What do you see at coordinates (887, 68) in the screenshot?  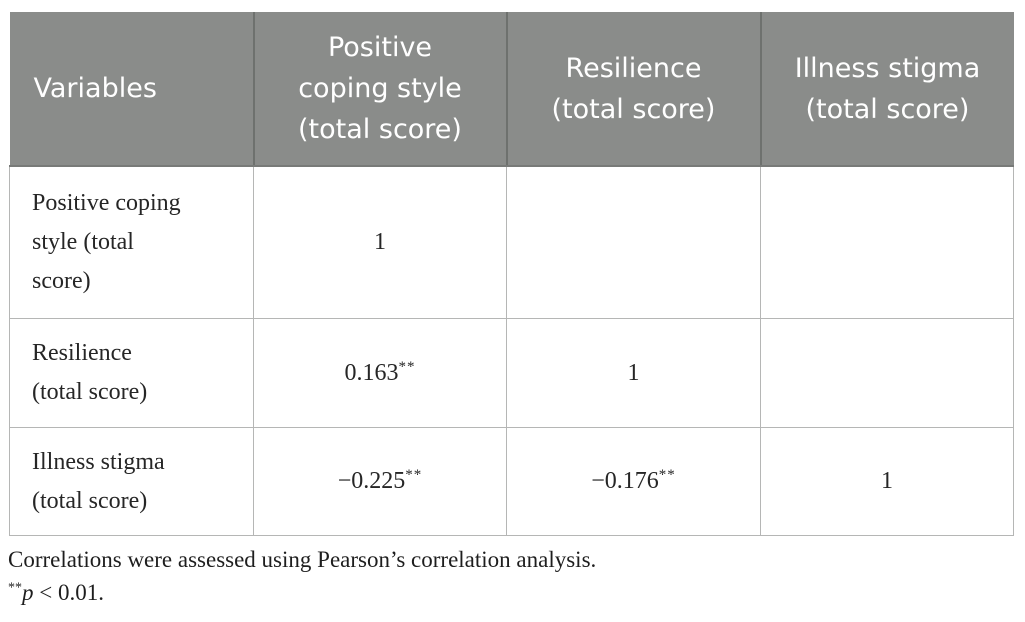 I see `header-cell-line: Illness stigma` at bounding box center [887, 68].